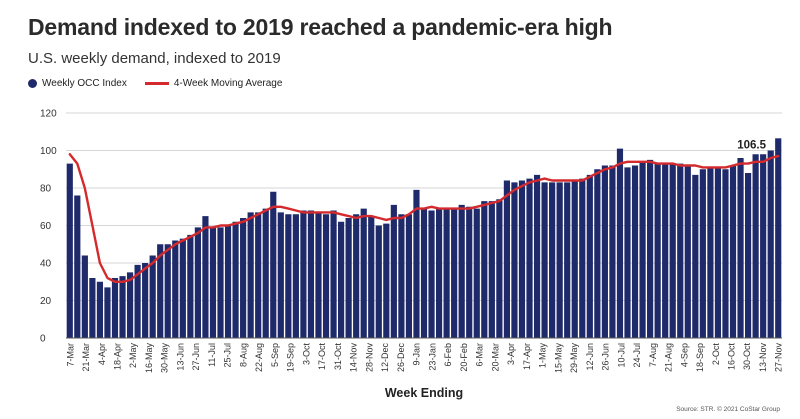 This screenshot has width=800, height=419. I want to click on y-tick-label: 60, so click(46, 226).